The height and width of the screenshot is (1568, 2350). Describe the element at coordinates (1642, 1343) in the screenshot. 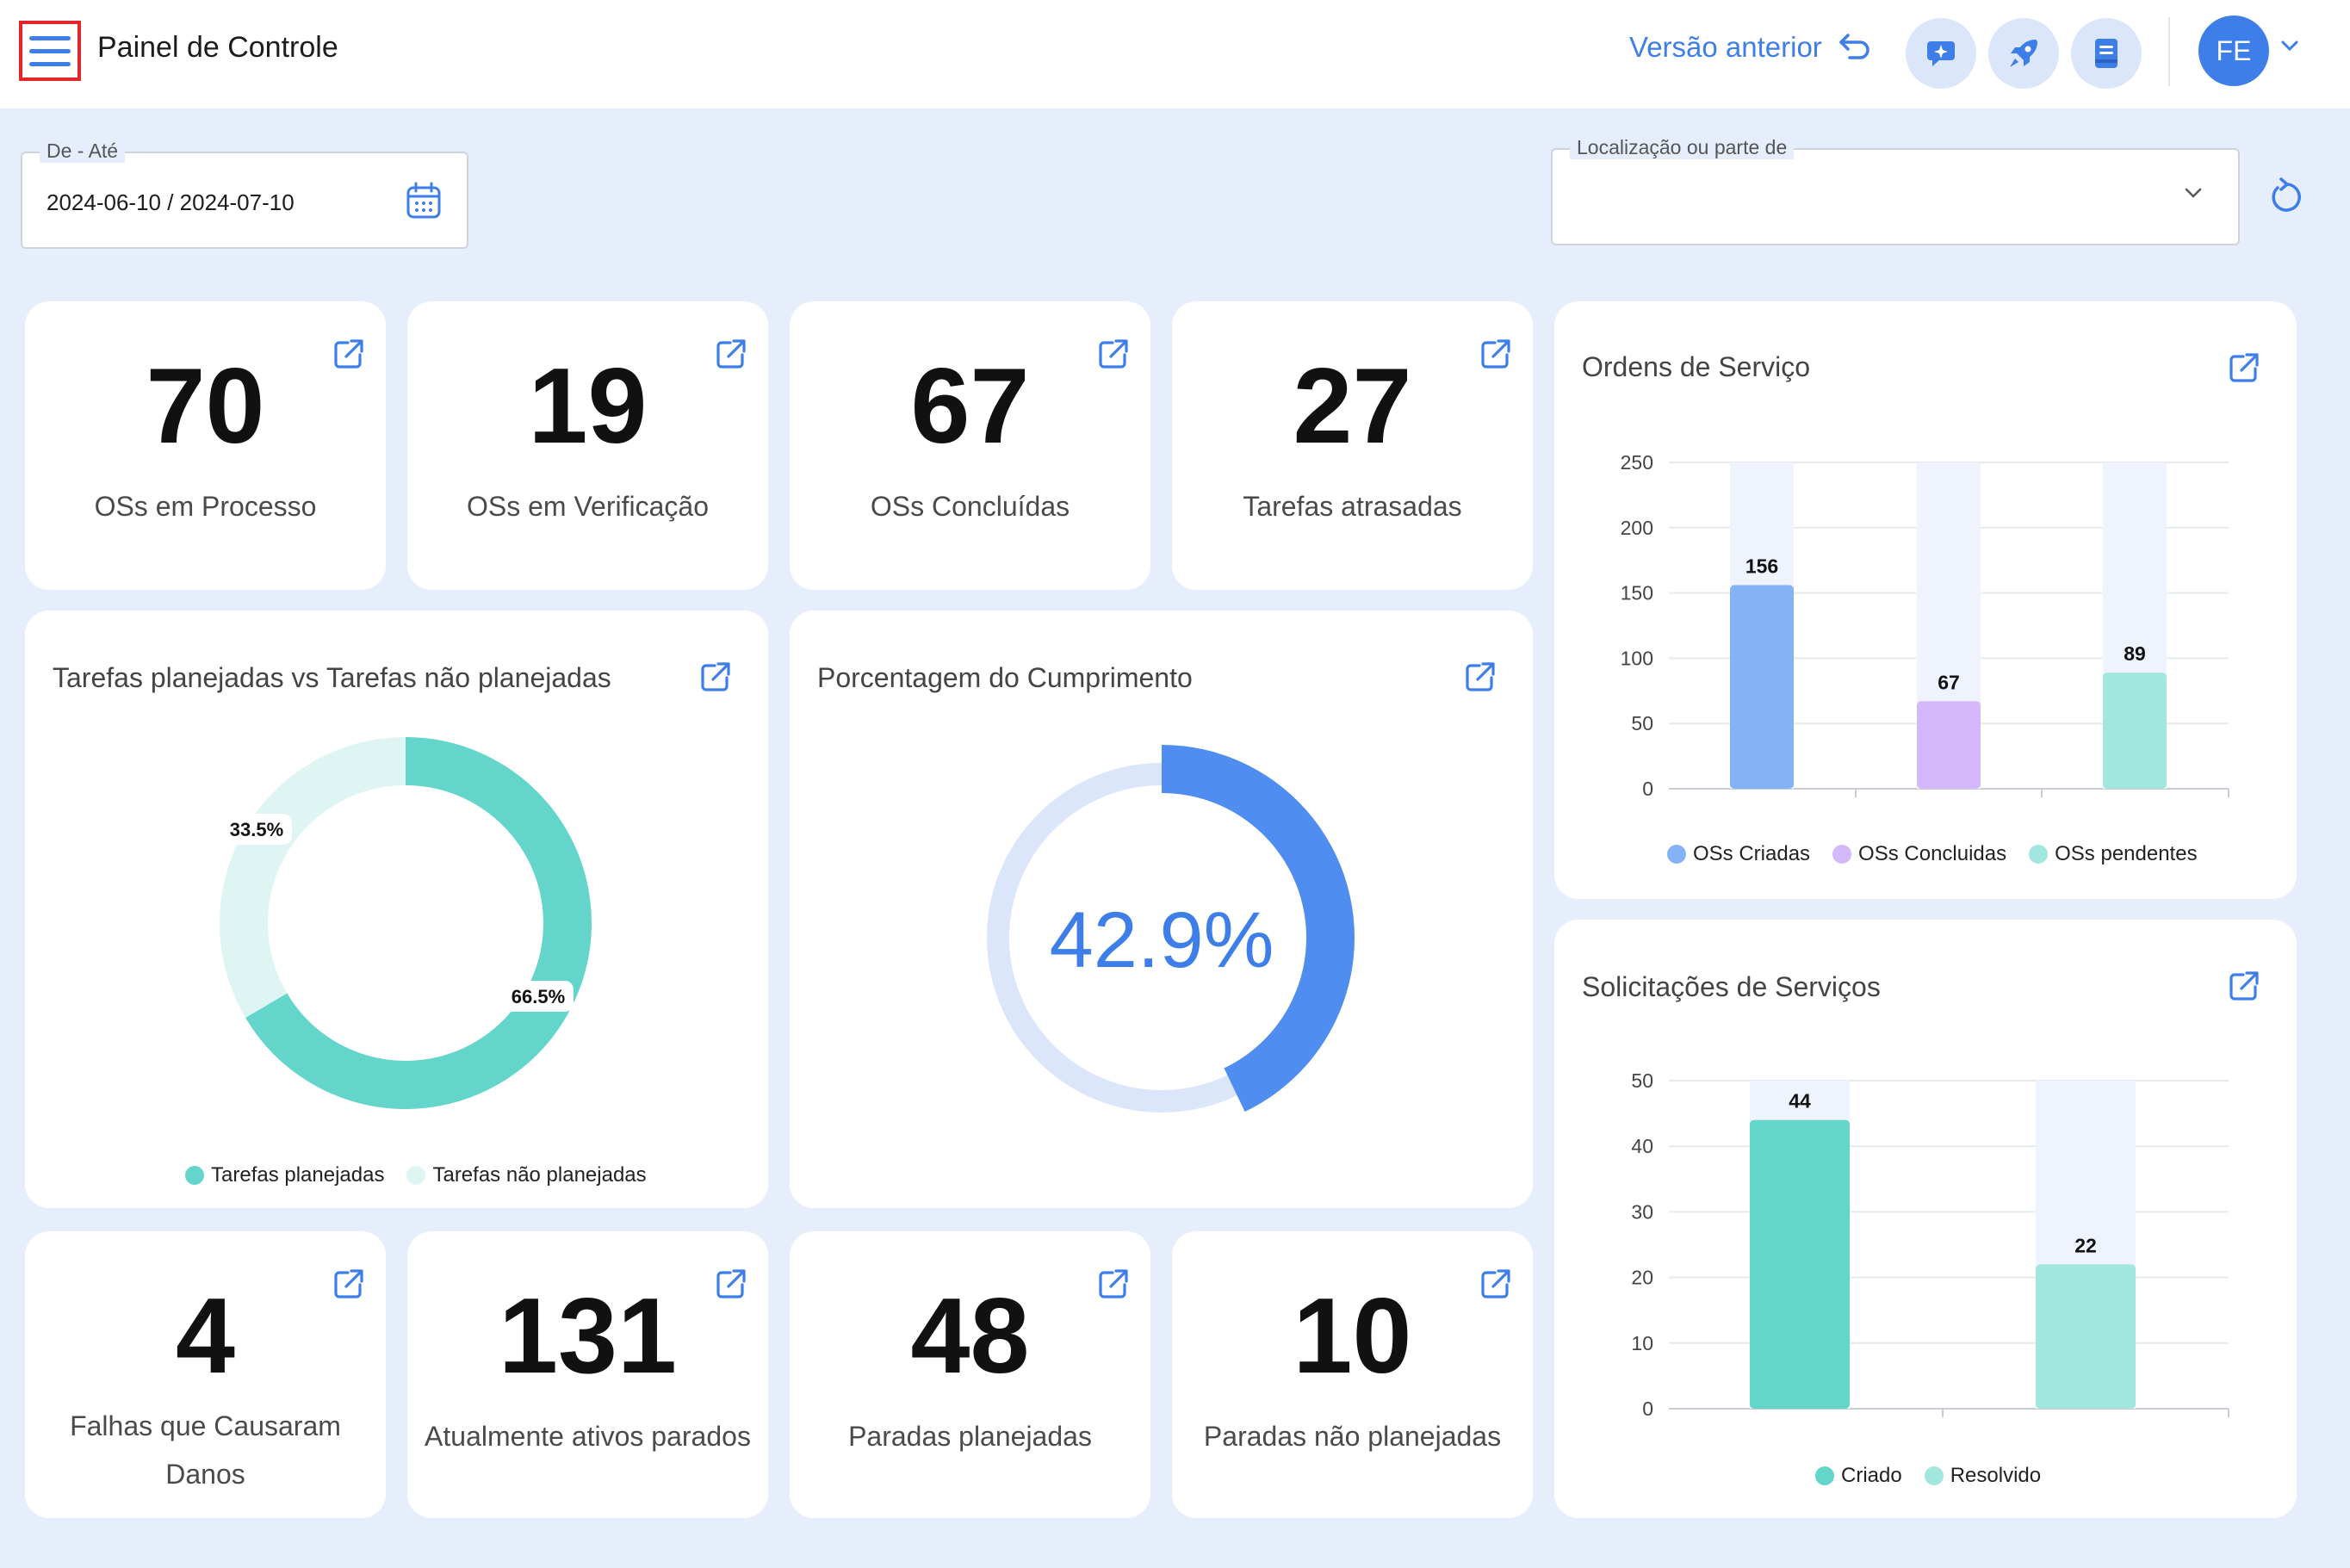

I see `y-tick-label: 10` at that location.